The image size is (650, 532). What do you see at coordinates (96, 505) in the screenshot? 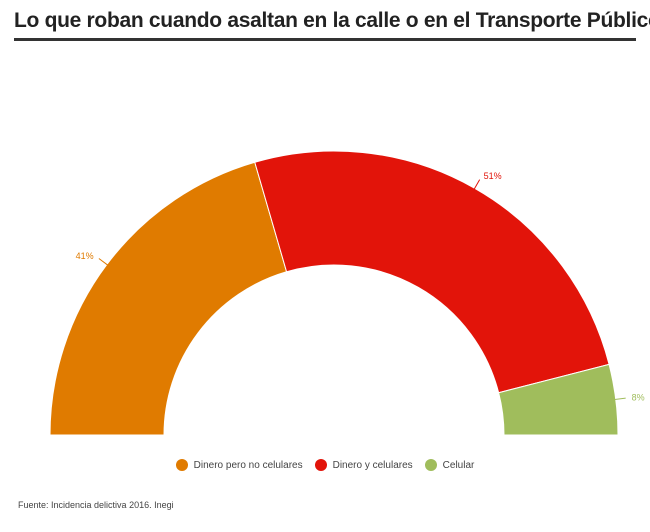
I see `source-note: Fuente: Incidencia delictiva 2016. Inegi` at bounding box center [96, 505].